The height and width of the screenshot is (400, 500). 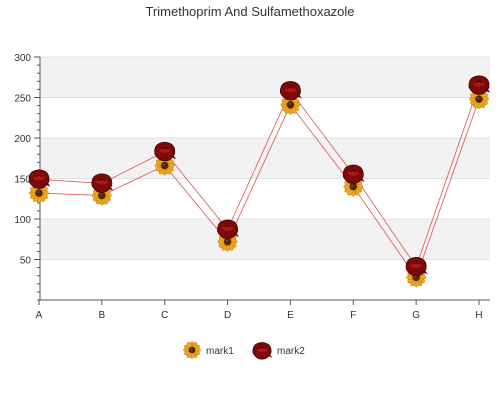 What do you see at coordinates (353, 315) in the screenshot?
I see `x-tick-label: F` at bounding box center [353, 315].